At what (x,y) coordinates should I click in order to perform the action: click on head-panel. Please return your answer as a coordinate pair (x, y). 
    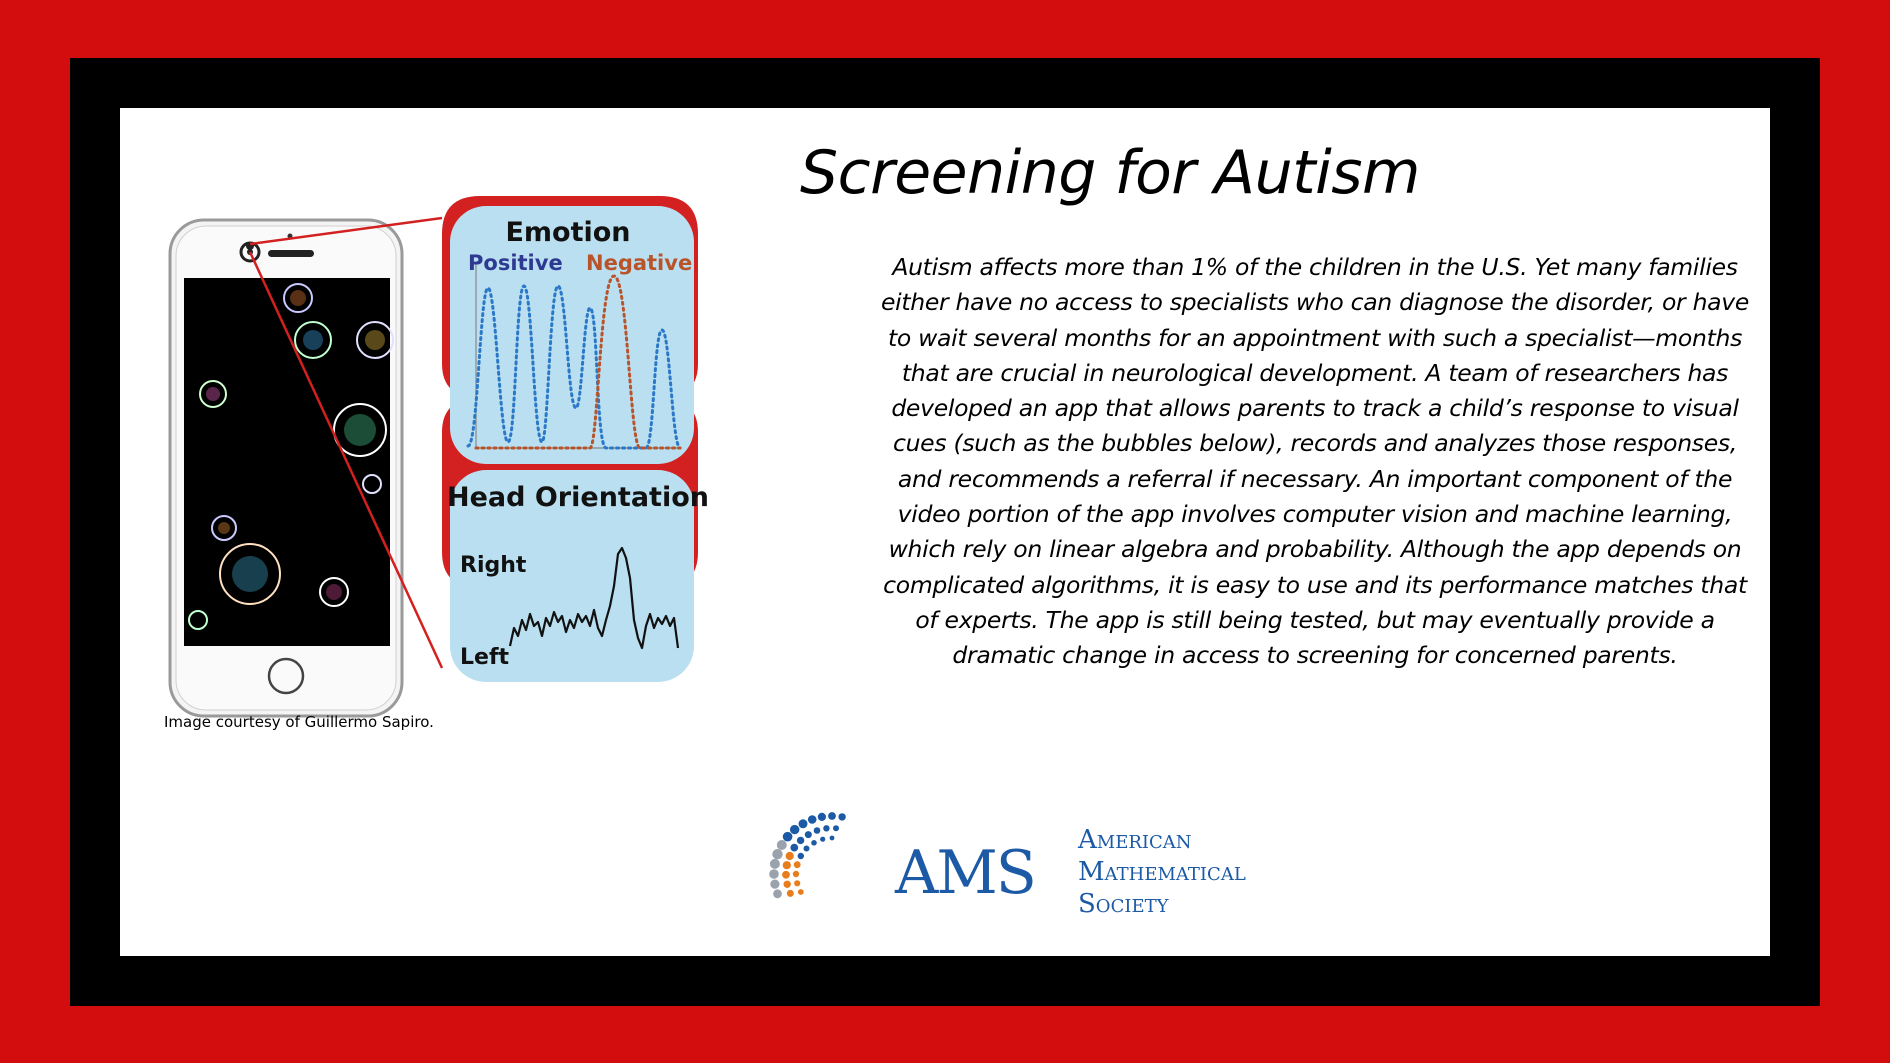
    Looking at the image, I should click on (572, 576).